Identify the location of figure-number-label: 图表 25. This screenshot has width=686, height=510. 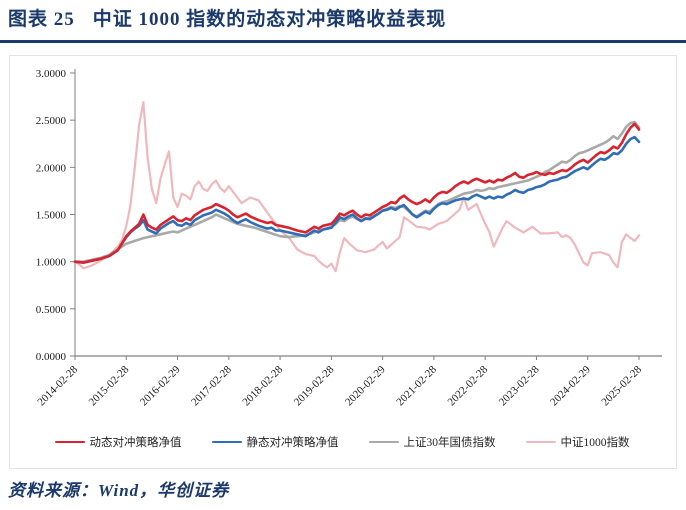
(41, 19).